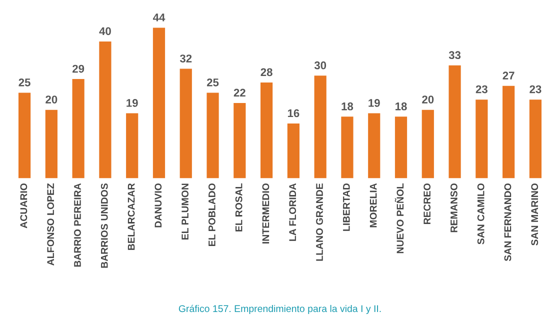  I want to click on x-tick-label: LA FLORIDA, so click(292, 212).